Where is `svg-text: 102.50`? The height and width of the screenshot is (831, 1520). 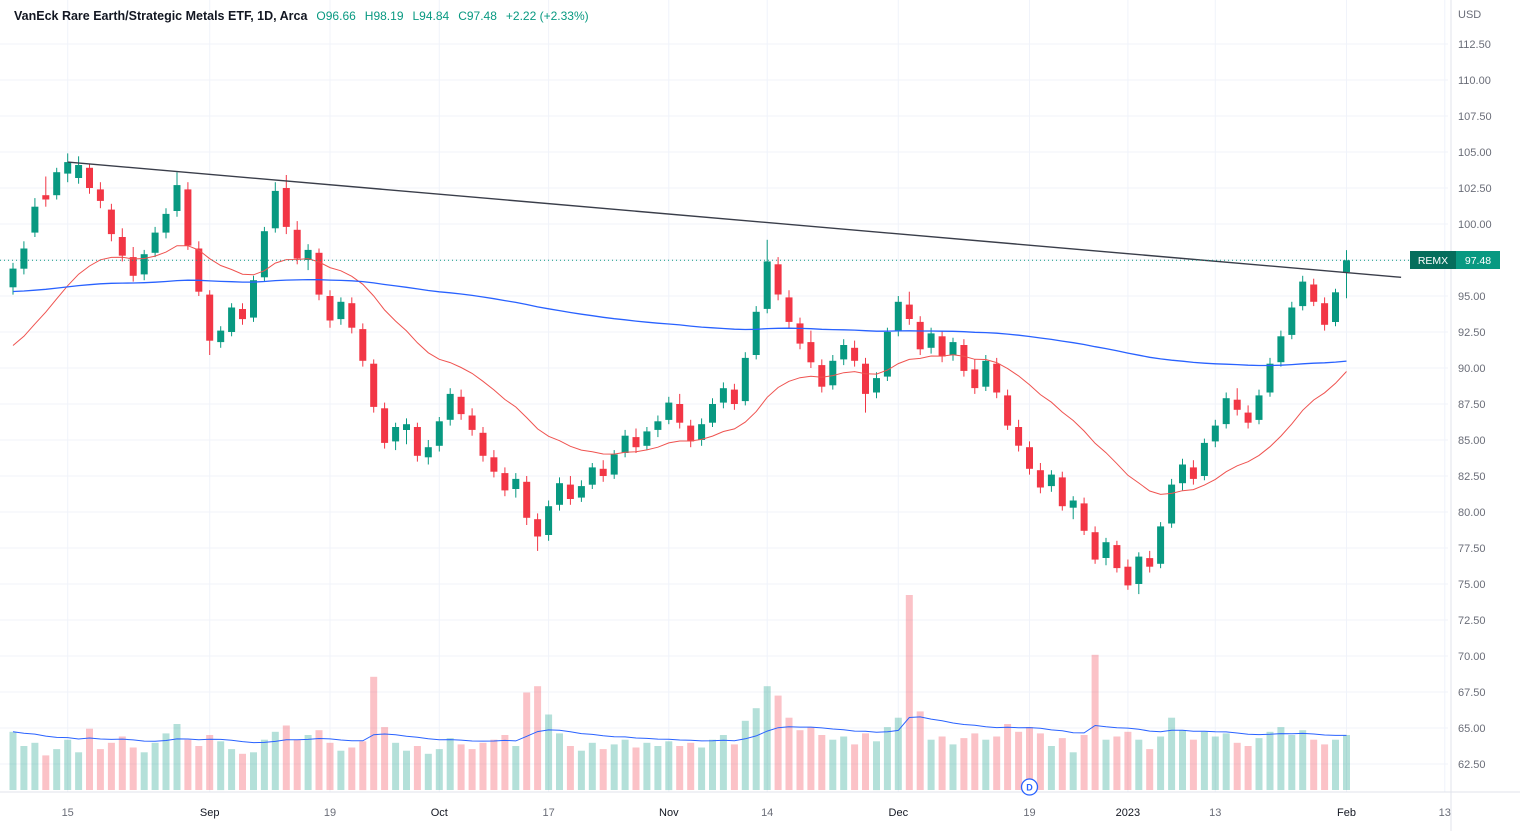
svg-text: 102.50 is located at coordinates (1475, 189).